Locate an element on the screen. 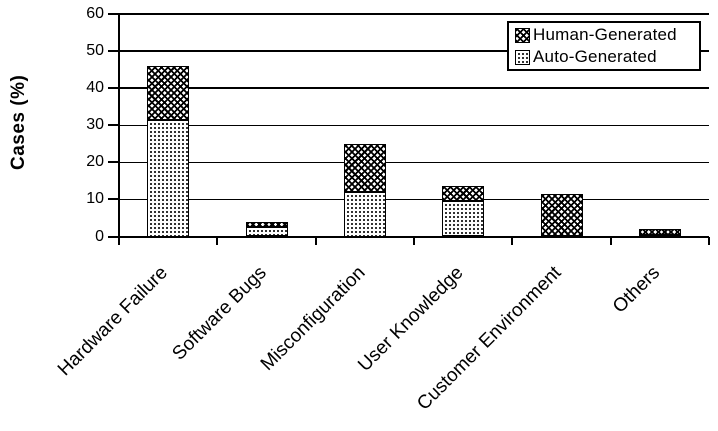 The height and width of the screenshot is (431, 718). legend-row-human-generated: Human-Generated is located at coordinates (607, 35).